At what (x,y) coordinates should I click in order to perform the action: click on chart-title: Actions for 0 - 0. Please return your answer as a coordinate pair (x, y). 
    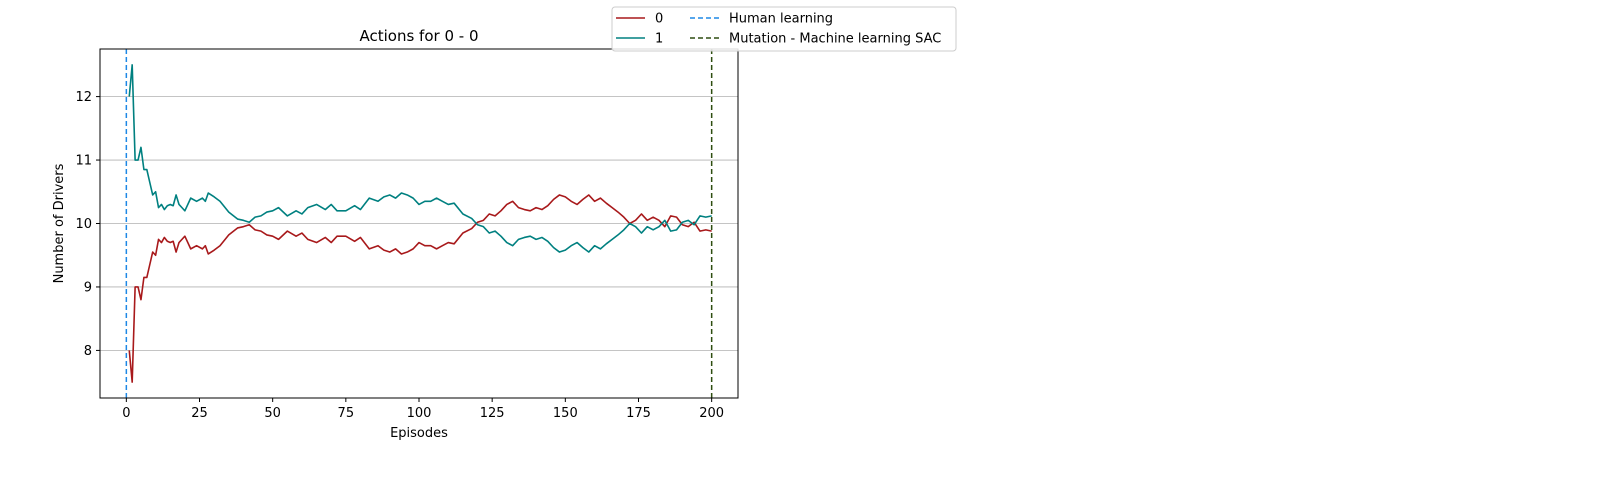
    Looking at the image, I should click on (419, 36).